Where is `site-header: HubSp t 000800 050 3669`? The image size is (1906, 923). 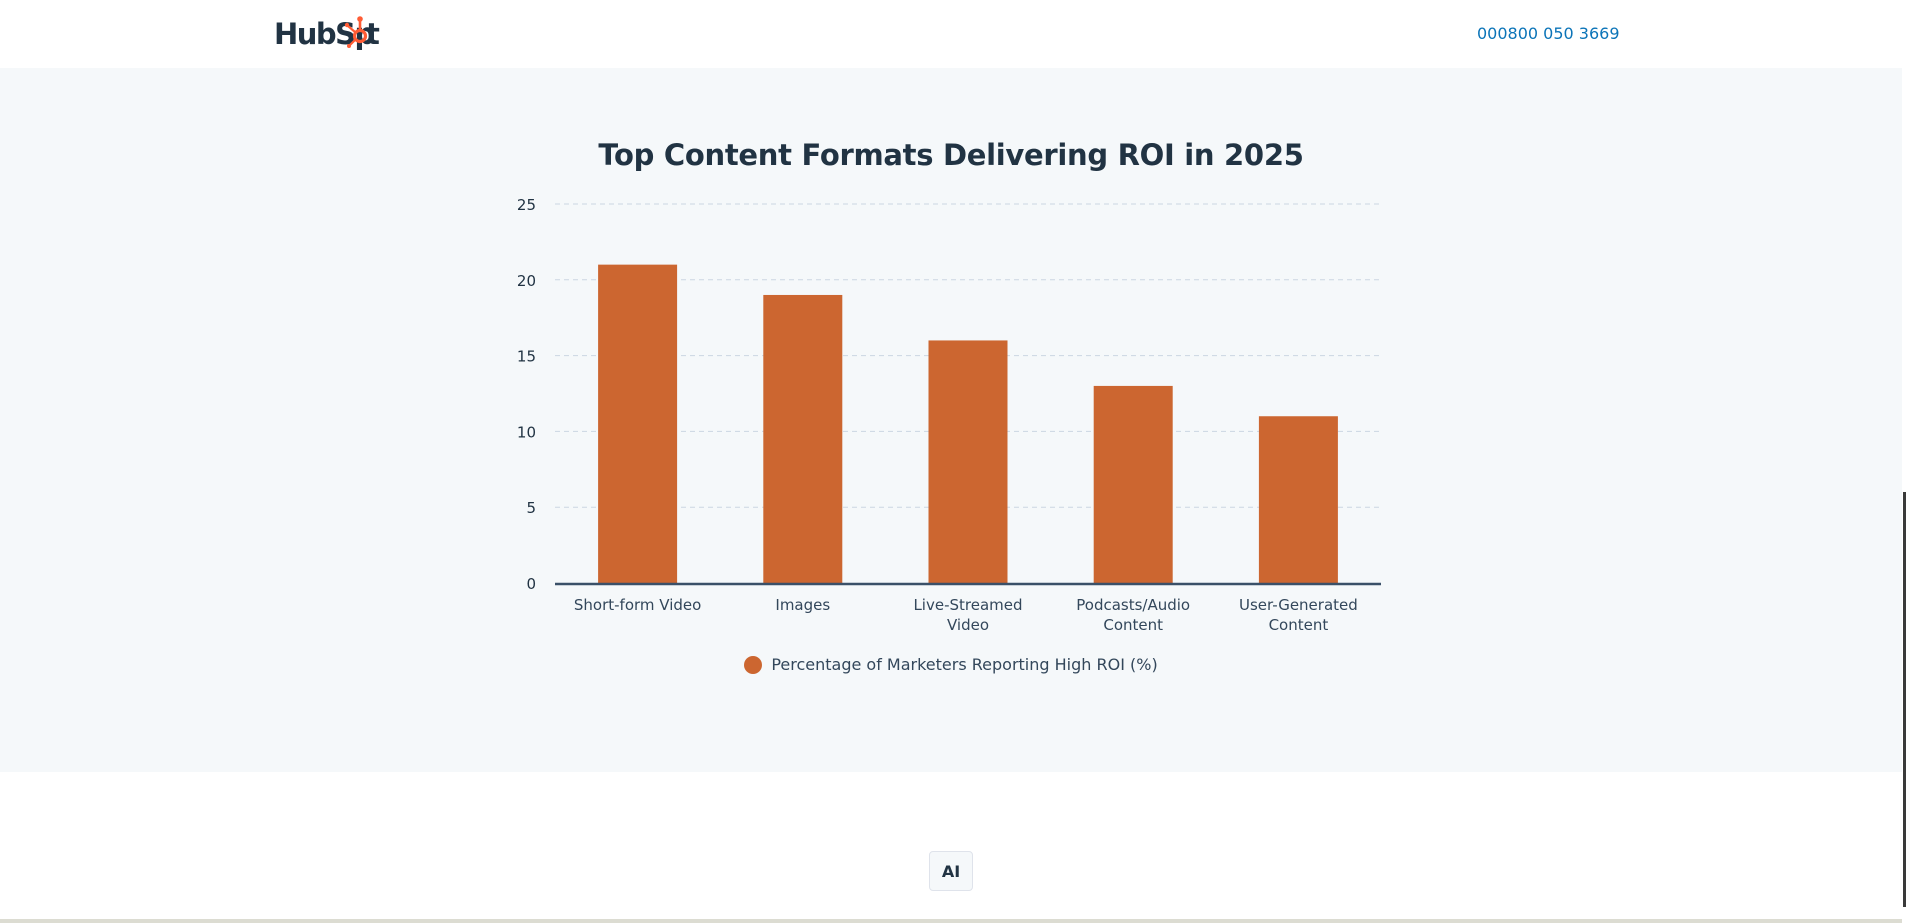 site-header: HubSp t 000800 050 3669 is located at coordinates (953, 34).